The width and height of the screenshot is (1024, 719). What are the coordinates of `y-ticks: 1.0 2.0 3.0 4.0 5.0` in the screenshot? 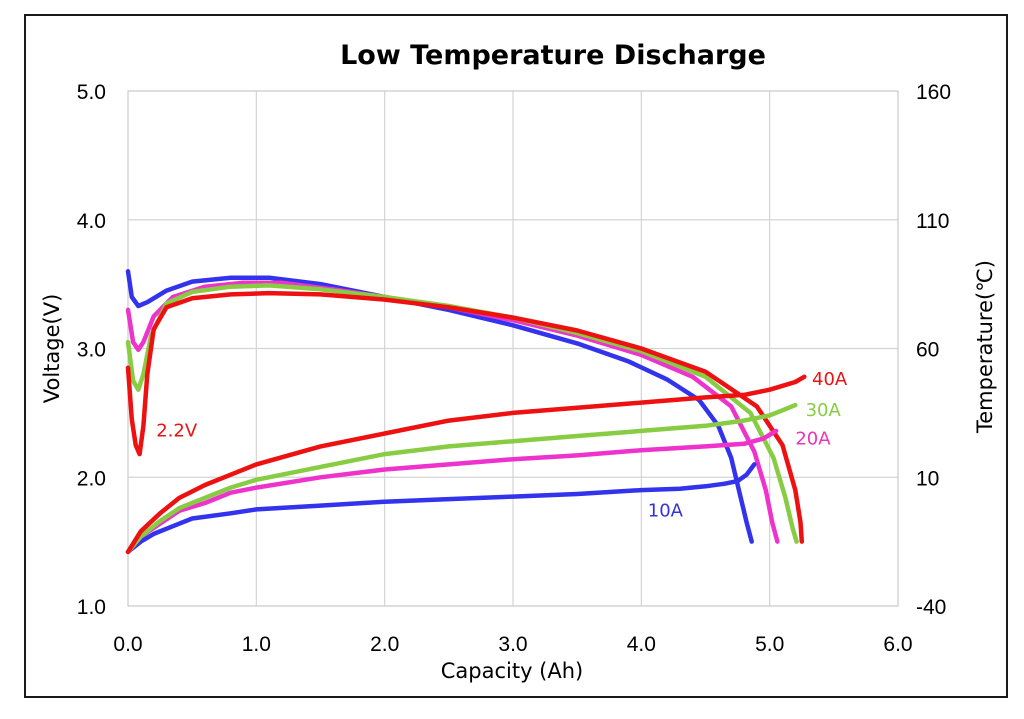 It's located at (91, 350).